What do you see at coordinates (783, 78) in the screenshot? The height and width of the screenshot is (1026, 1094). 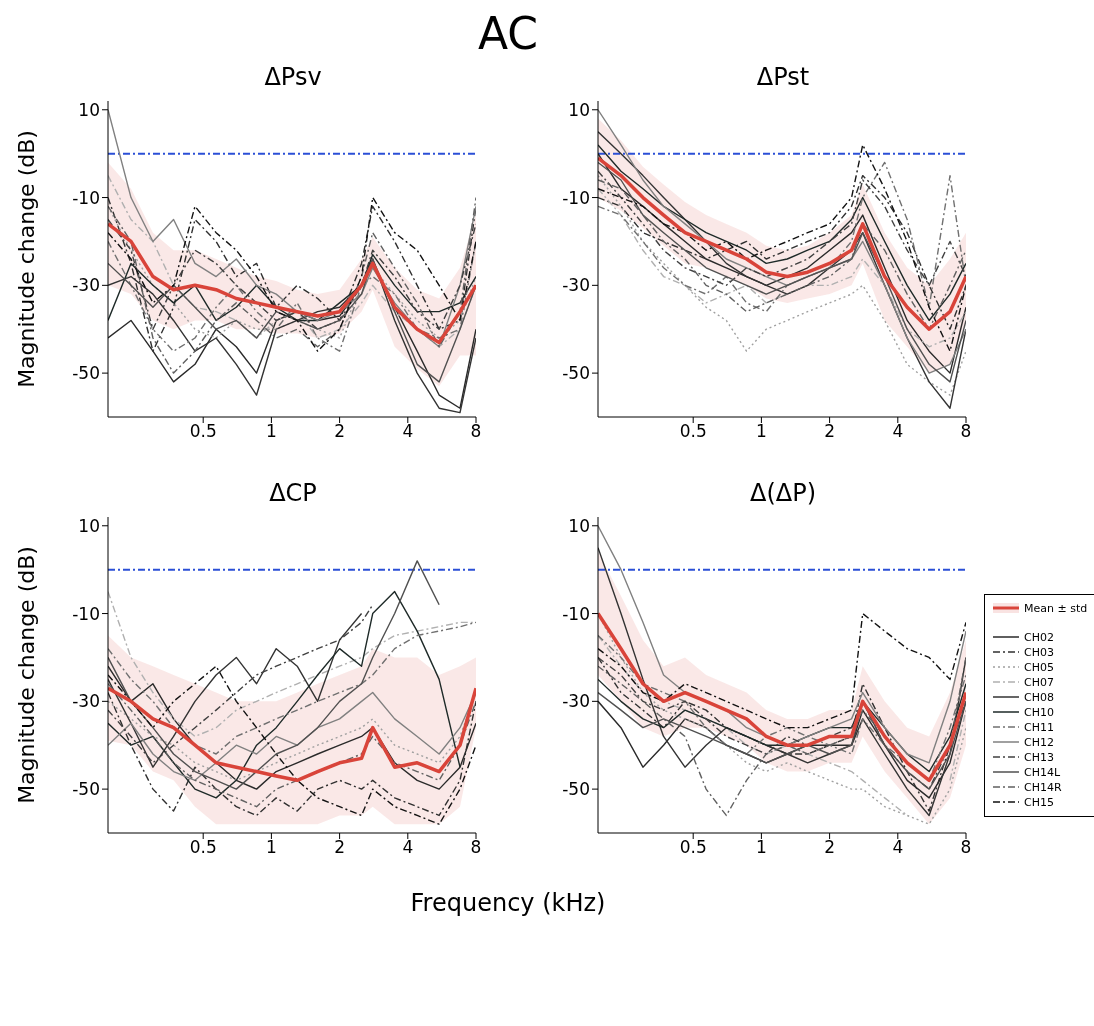 I see `chart-title: ΔPst` at bounding box center [783, 78].